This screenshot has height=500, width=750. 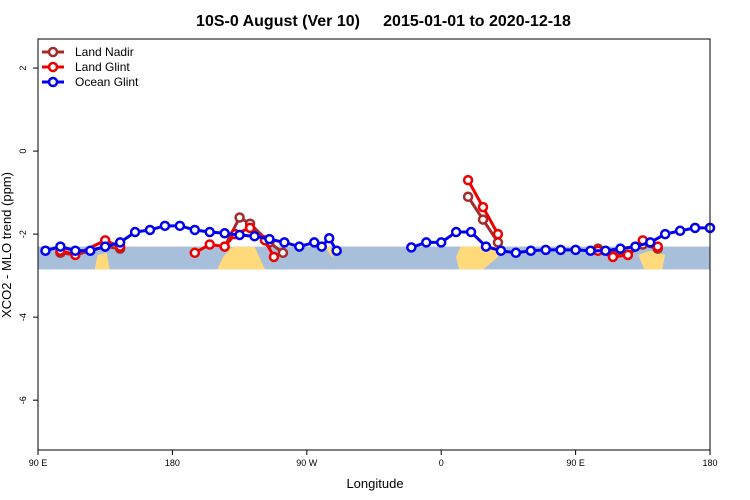 What do you see at coordinates (102, 67) in the screenshot?
I see `legend-label-land-glint: Land Glint` at bounding box center [102, 67].